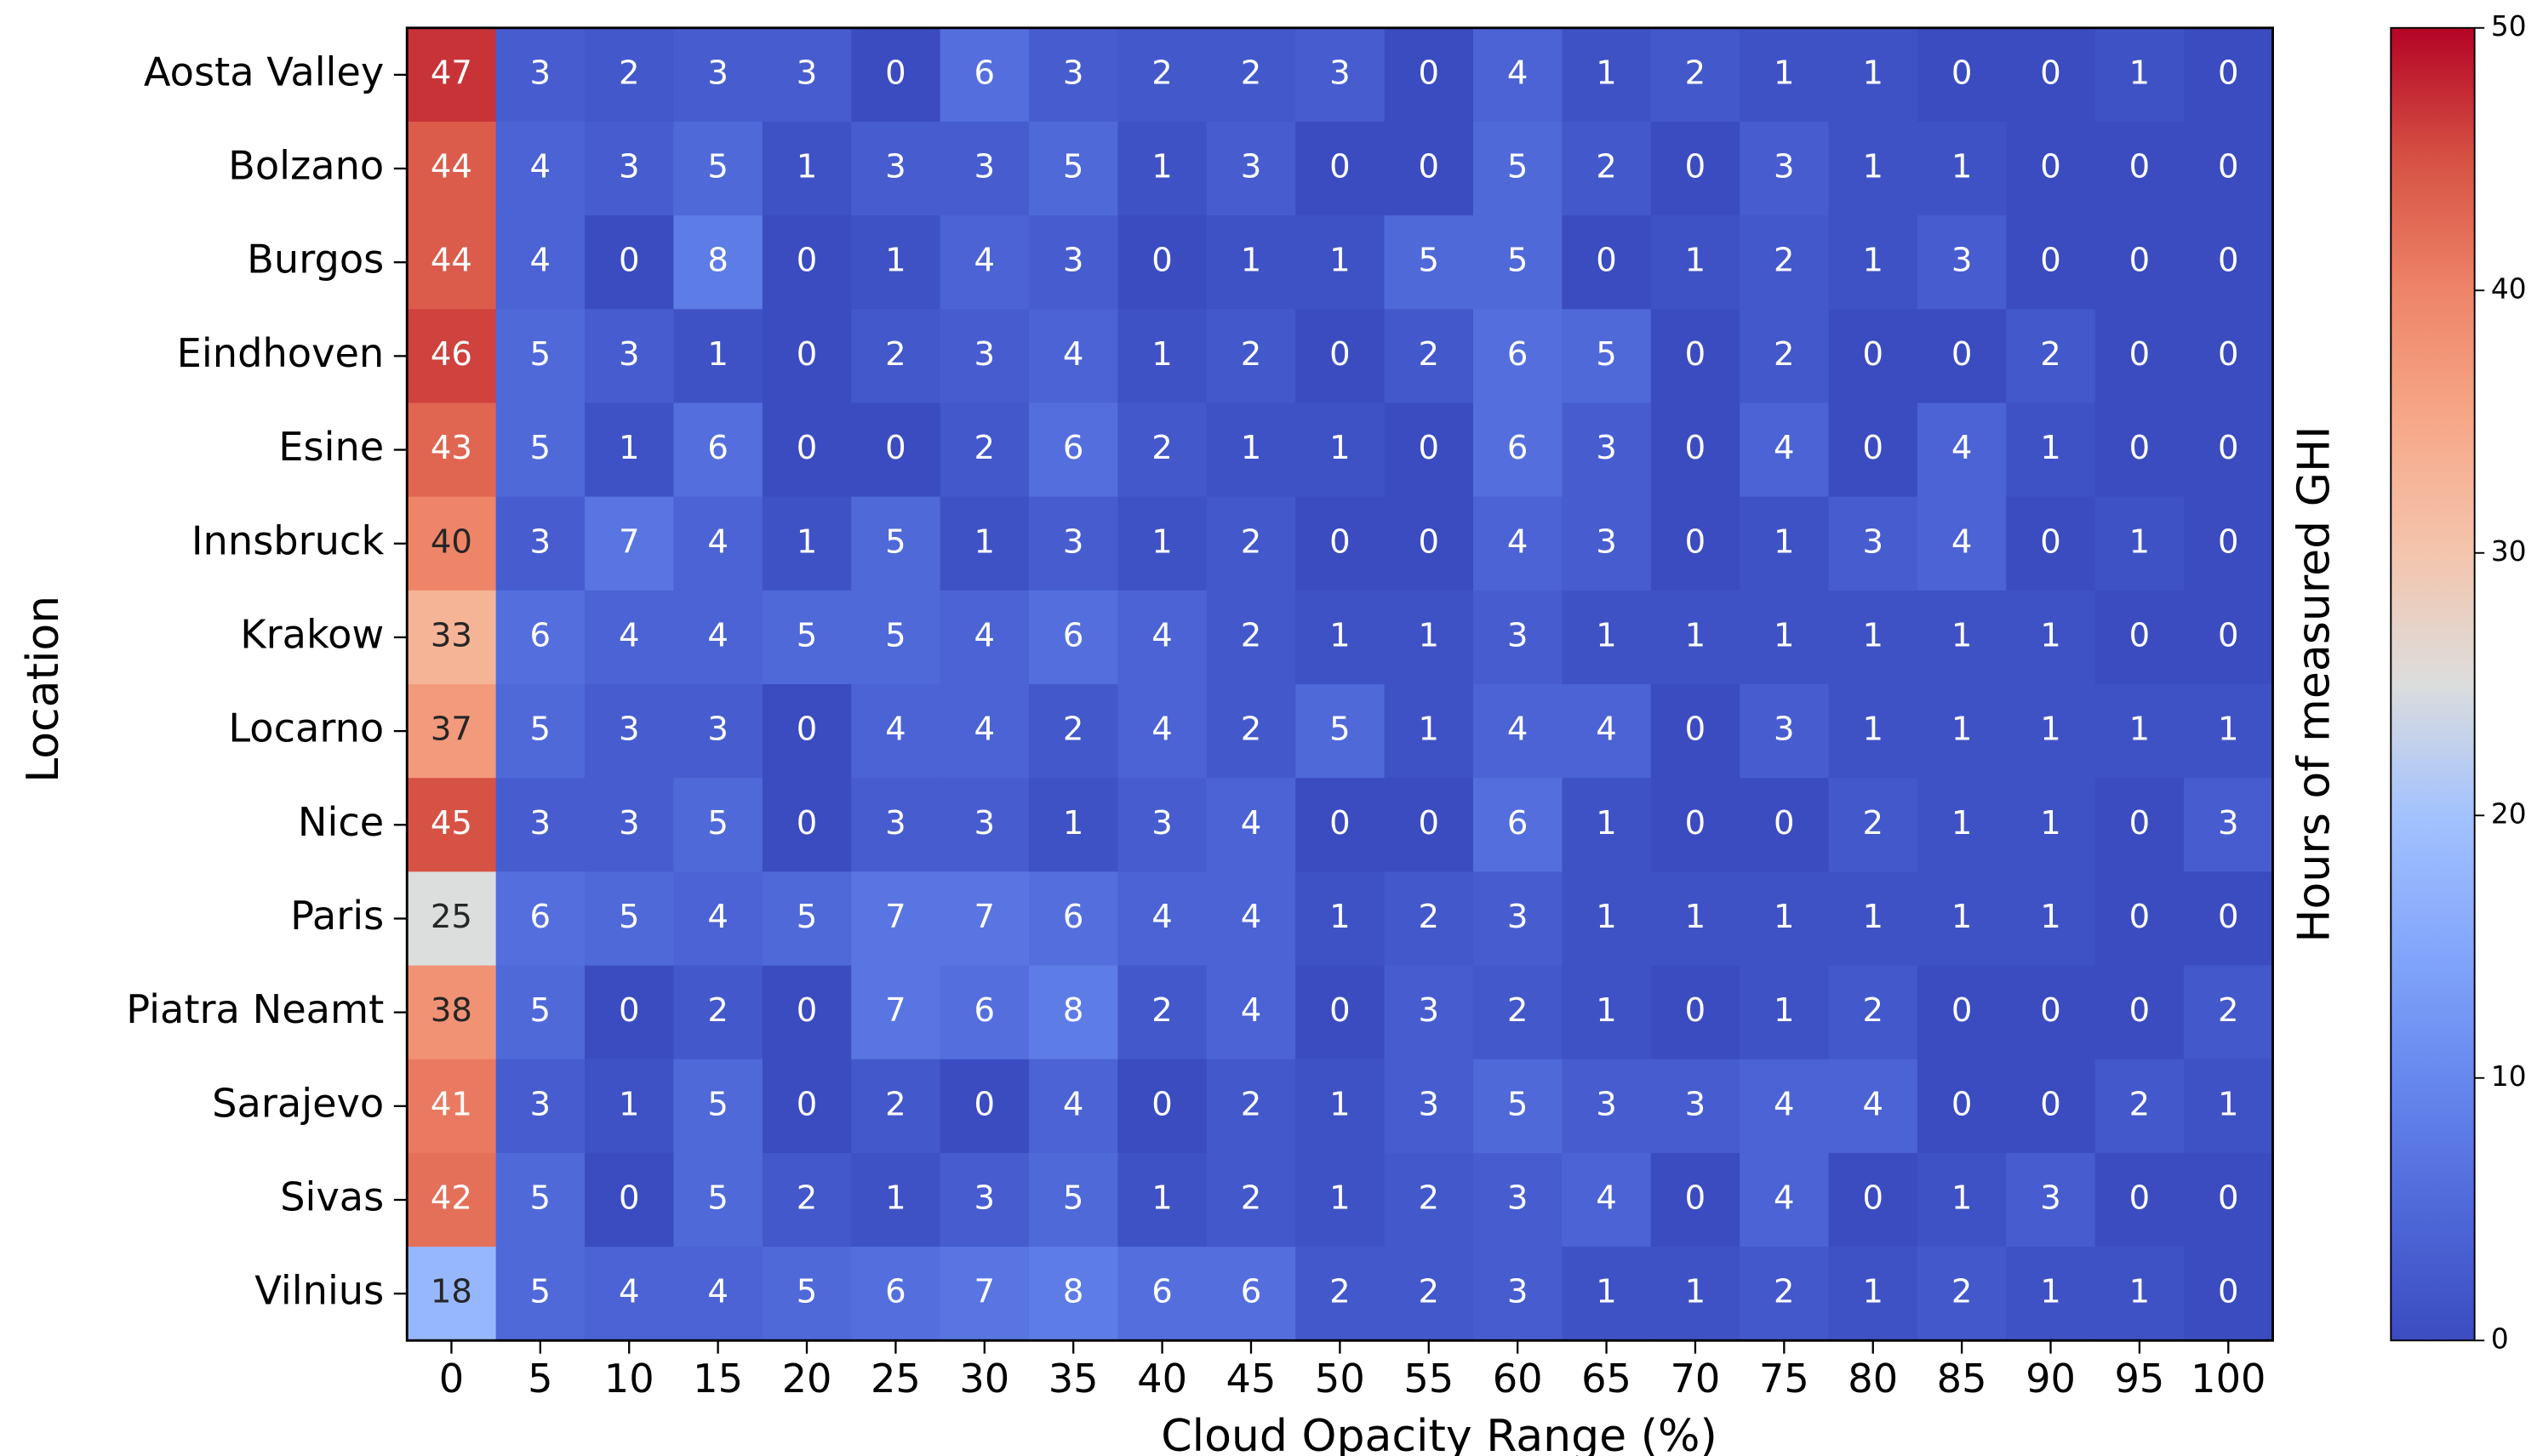 Image resolution: width=2537 pixels, height=1456 pixels. I want to click on colorbar-label: Hours of measured GHI, so click(2314, 684).